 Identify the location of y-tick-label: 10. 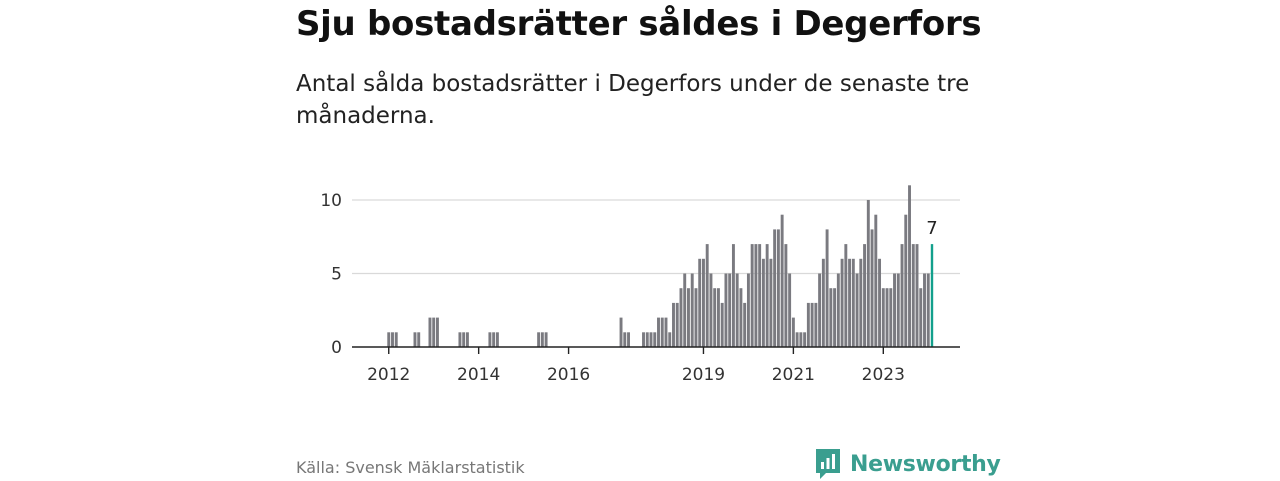
(331, 201).